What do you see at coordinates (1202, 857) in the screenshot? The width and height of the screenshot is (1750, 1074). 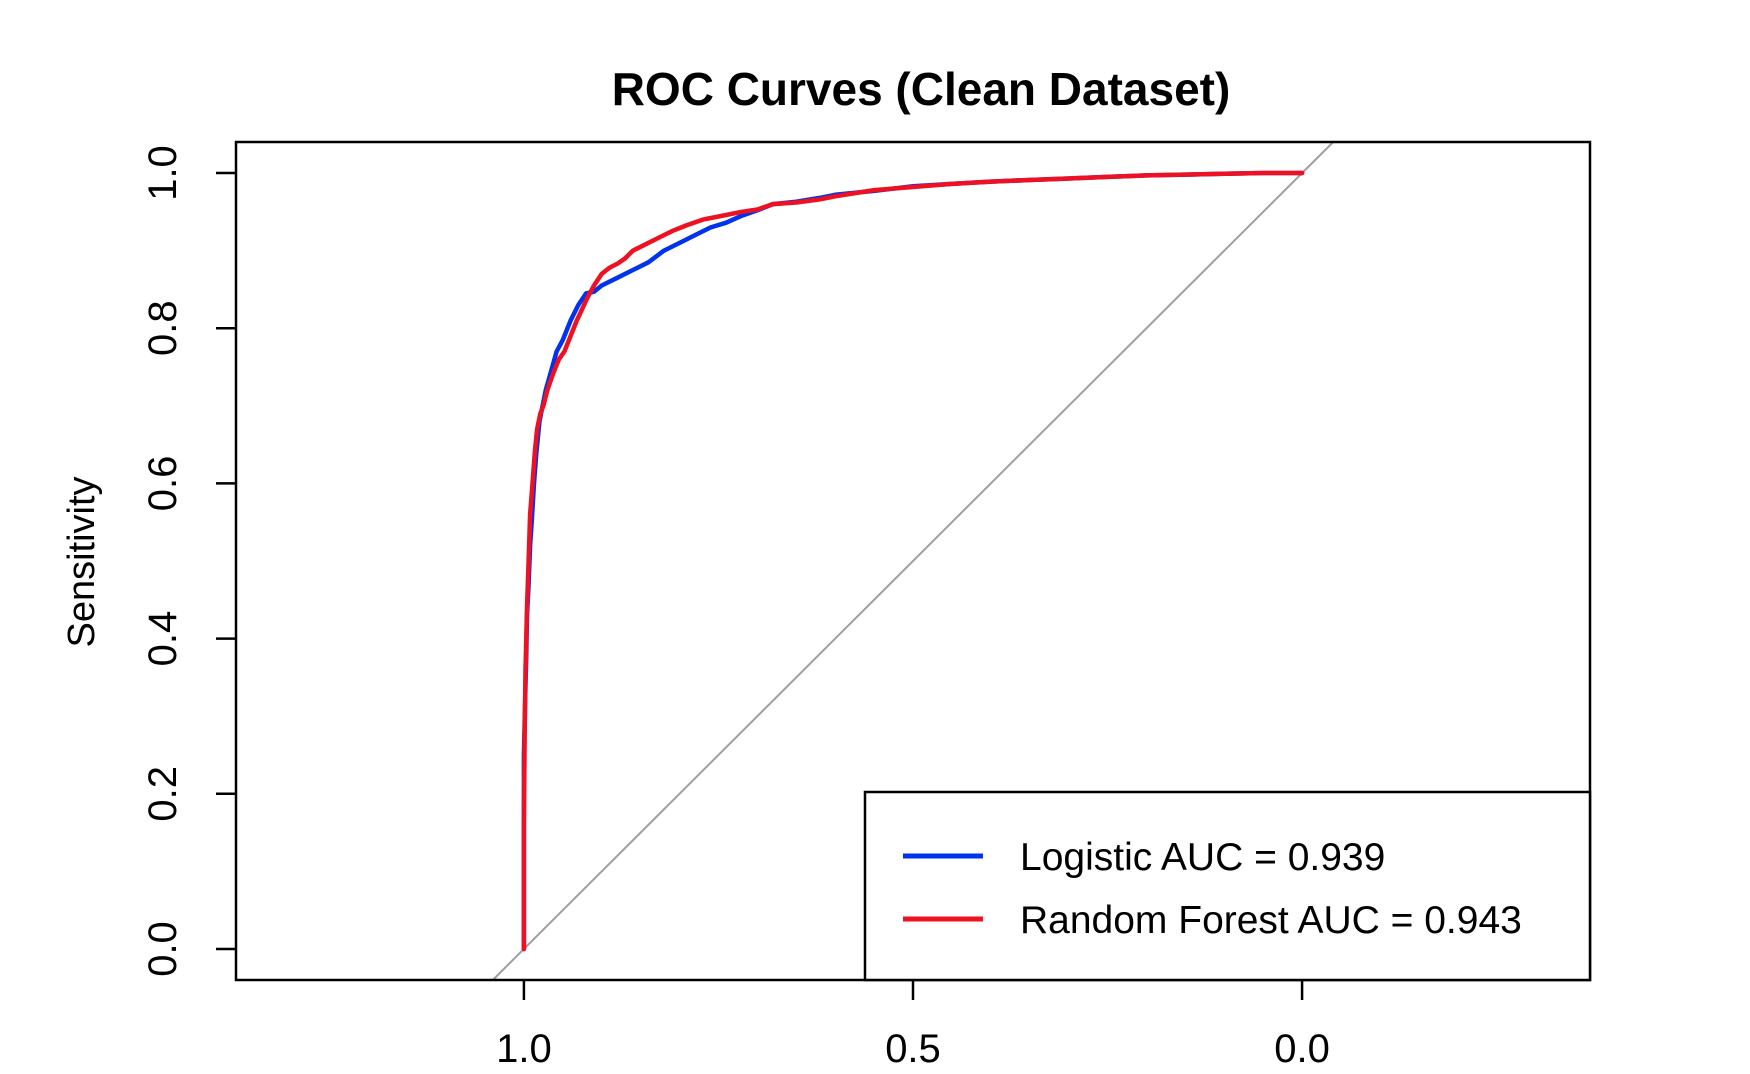 I see `legend-label-logistic: Logistic AUC = 0.939` at bounding box center [1202, 857].